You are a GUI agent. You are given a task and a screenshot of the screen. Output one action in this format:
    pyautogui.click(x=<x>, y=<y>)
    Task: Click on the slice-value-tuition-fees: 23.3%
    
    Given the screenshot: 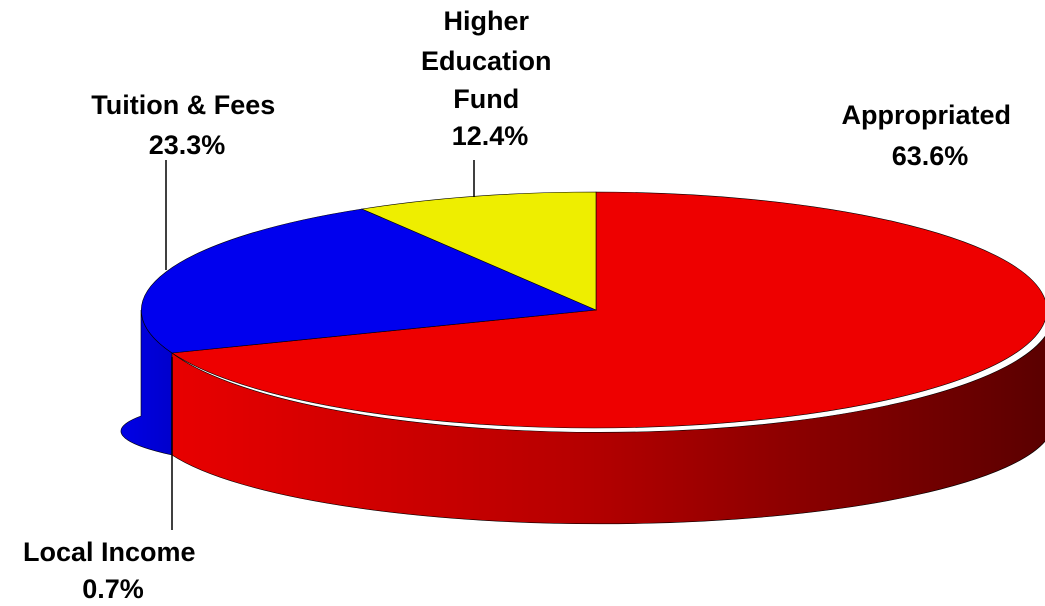 What is the action you would take?
    pyautogui.click(x=187, y=145)
    